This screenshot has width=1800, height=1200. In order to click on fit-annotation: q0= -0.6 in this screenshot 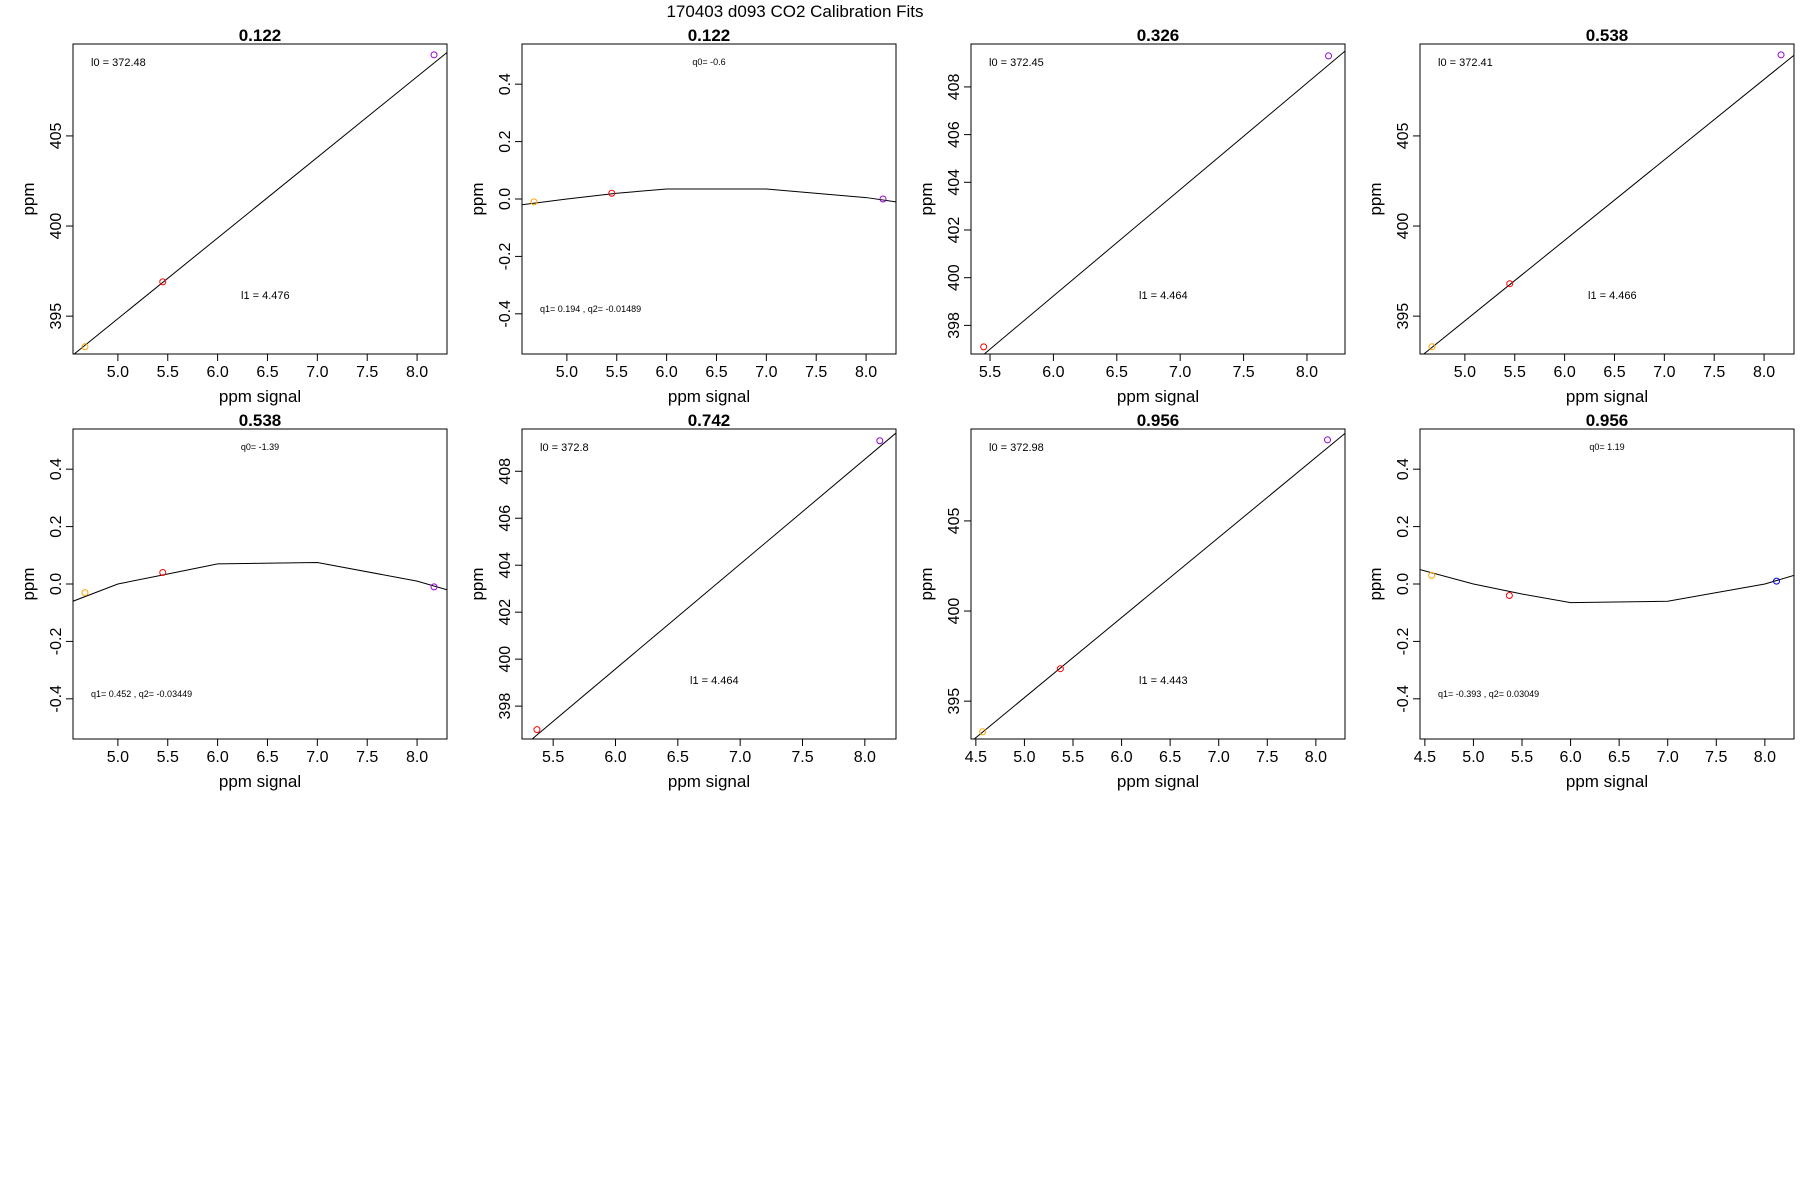, I will do `click(708, 62)`.